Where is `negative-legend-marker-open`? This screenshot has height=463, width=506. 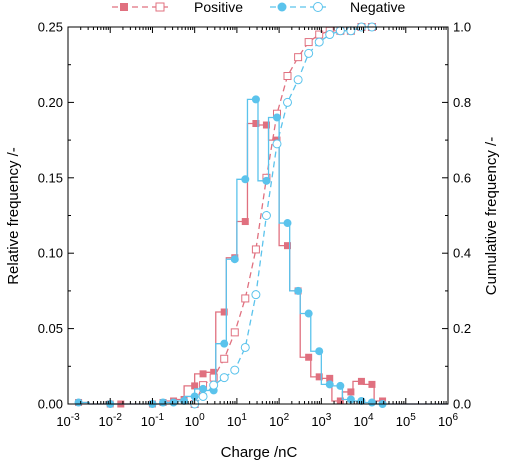
negative-legend-marker-open is located at coordinates (318, 7).